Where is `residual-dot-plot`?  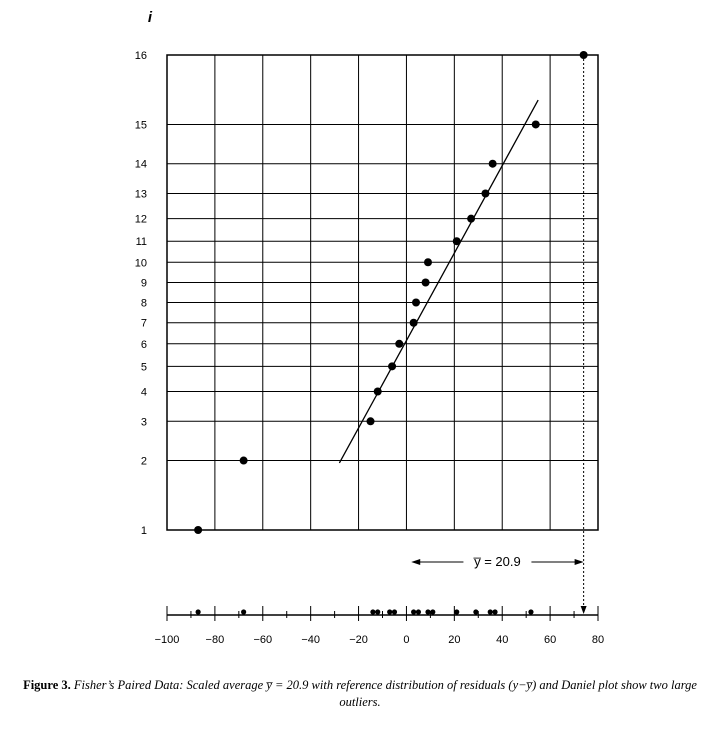
residual-dot-plot is located at coordinates (382, 613).